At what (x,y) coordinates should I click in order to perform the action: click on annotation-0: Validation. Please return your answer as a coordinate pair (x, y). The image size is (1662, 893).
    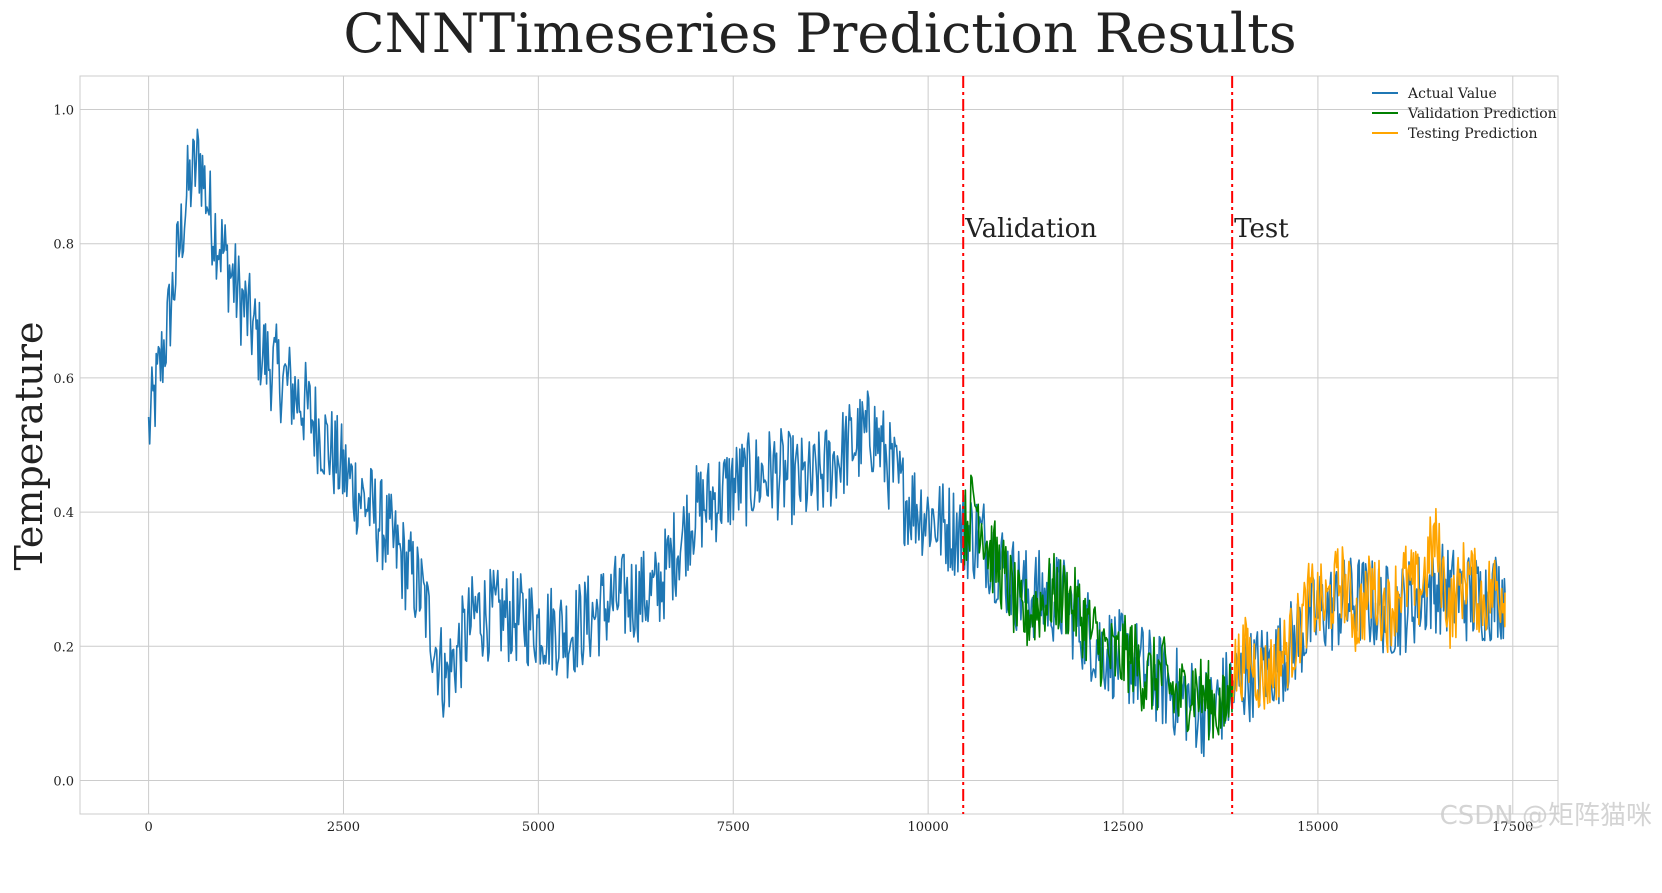
    Looking at the image, I should click on (1030, 229).